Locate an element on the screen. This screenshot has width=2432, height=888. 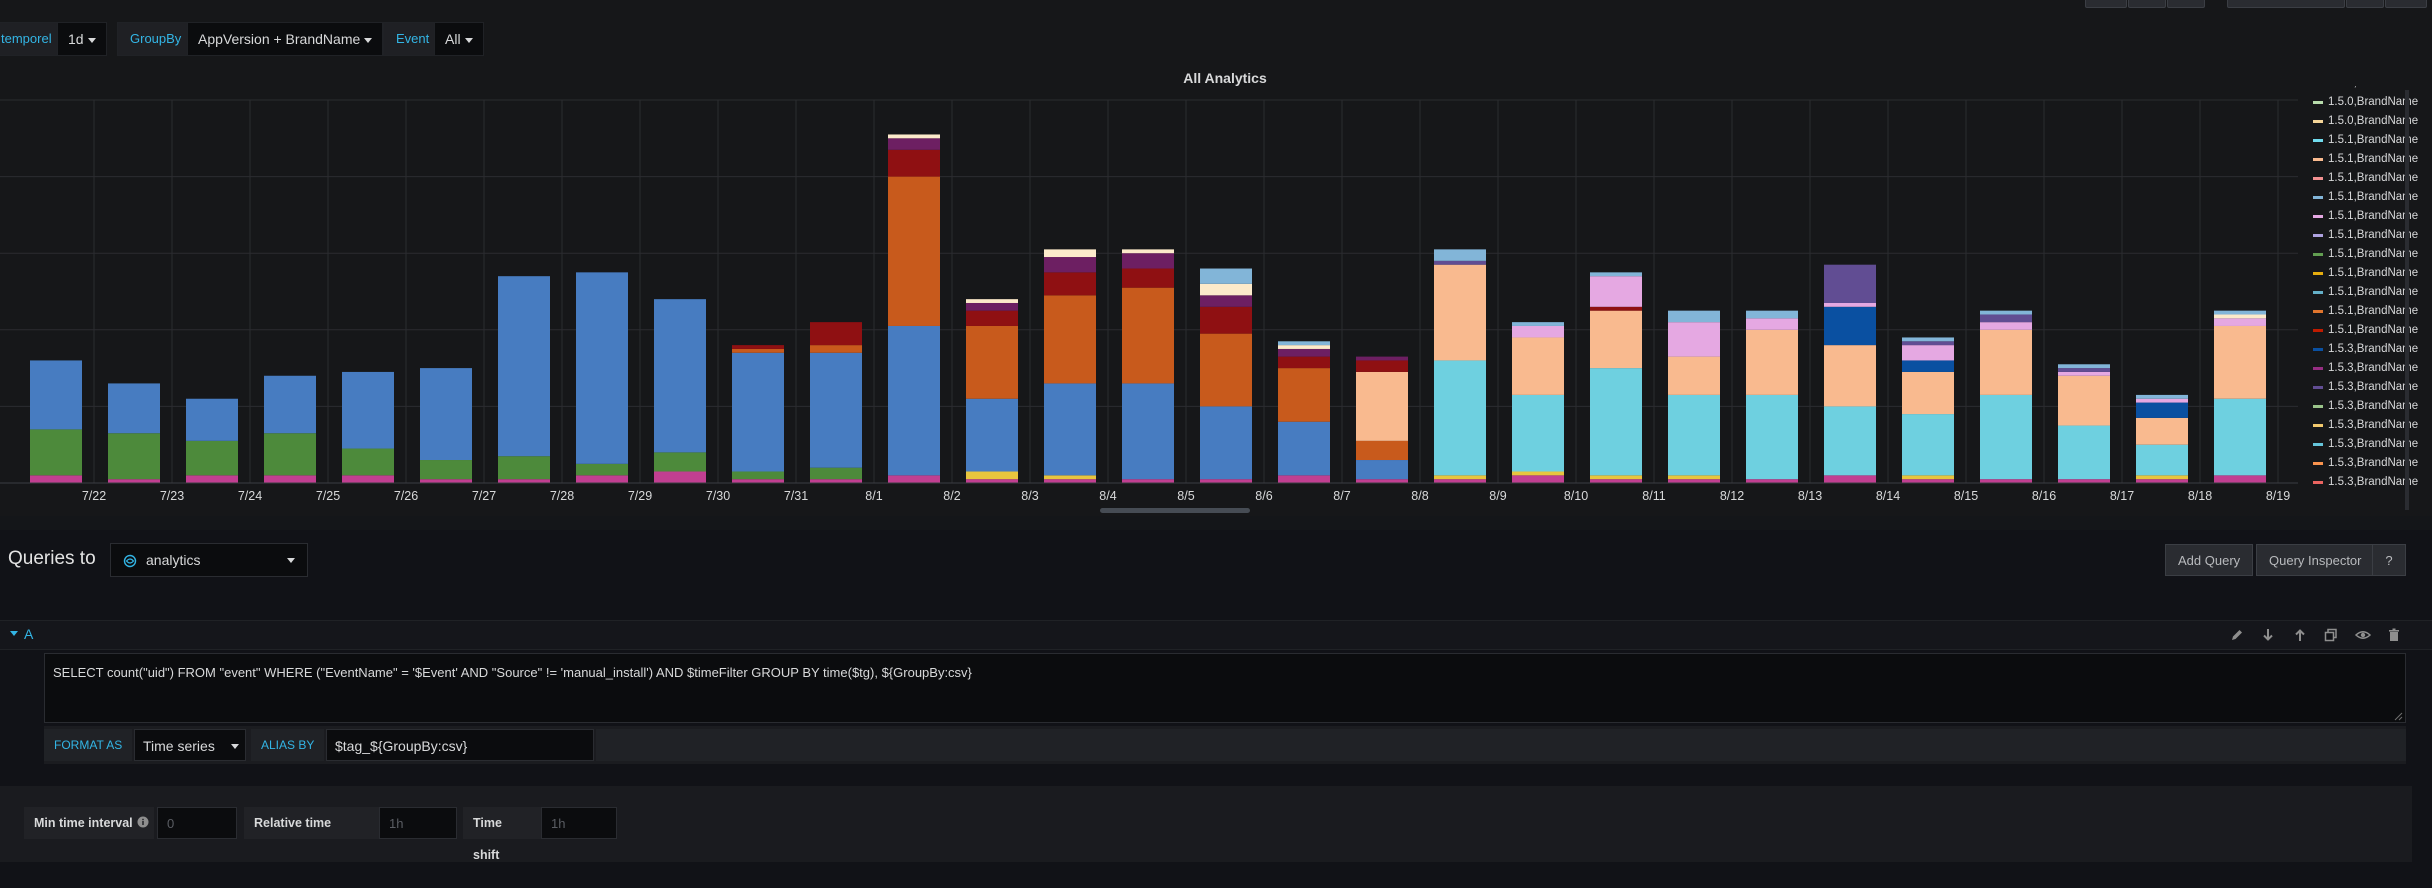
x-tick-label: 8/7 is located at coordinates (1341, 496).